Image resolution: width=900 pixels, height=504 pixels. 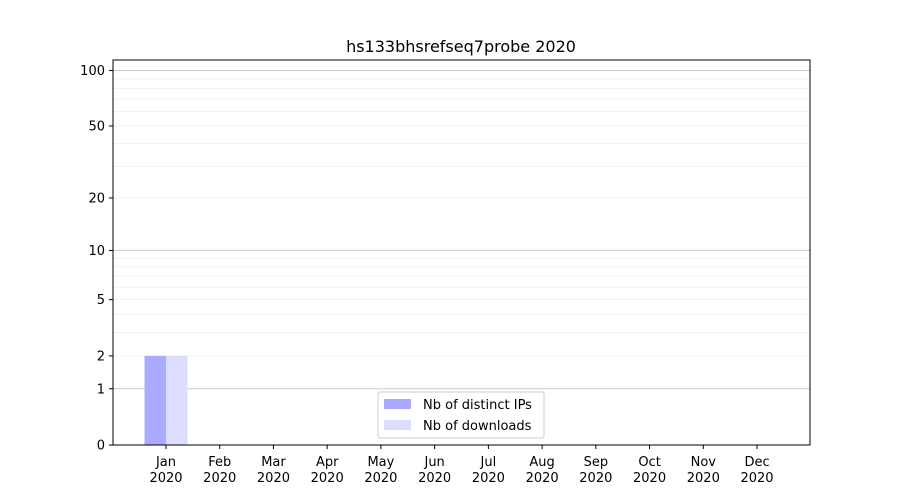 What do you see at coordinates (177, 400) in the screenshot?
I see `bar-downloads` at bounding box center [177, 400].